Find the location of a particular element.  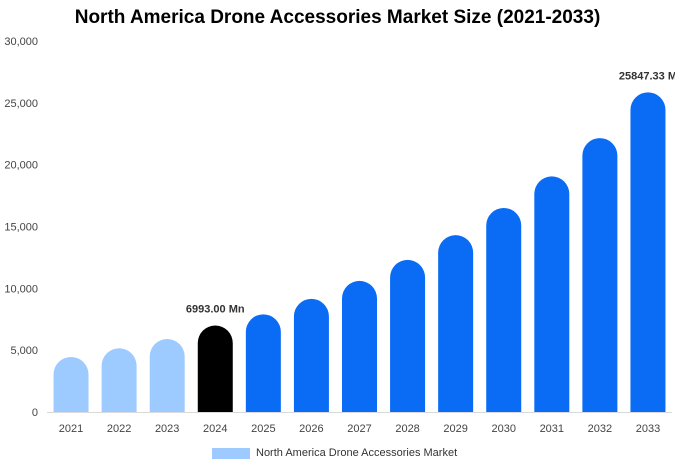

bar-2023 is located at coordinates (167, 375).